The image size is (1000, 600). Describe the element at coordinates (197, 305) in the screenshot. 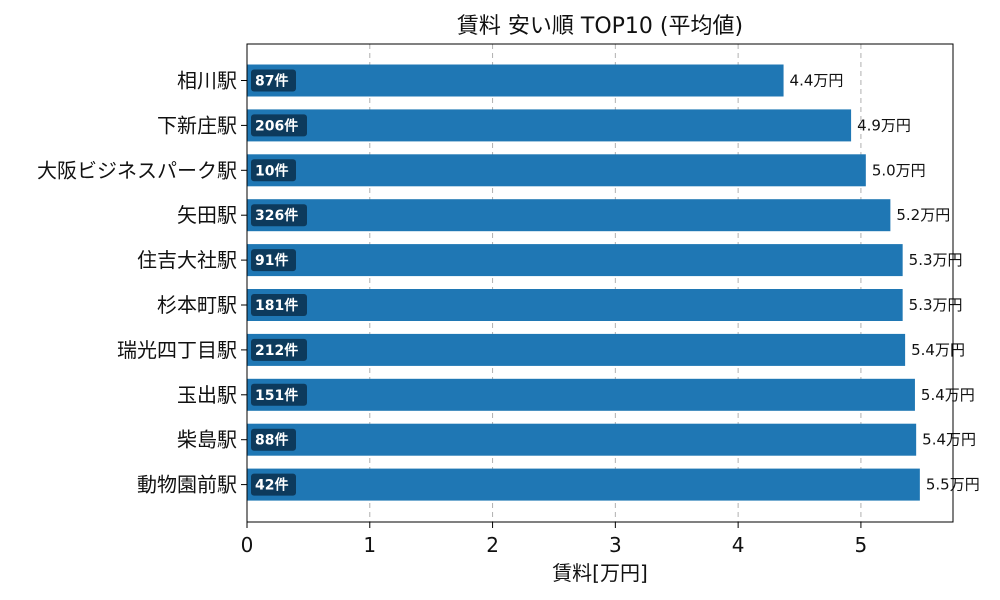

I see `y-tick-label: 杉本町駅` at that location.